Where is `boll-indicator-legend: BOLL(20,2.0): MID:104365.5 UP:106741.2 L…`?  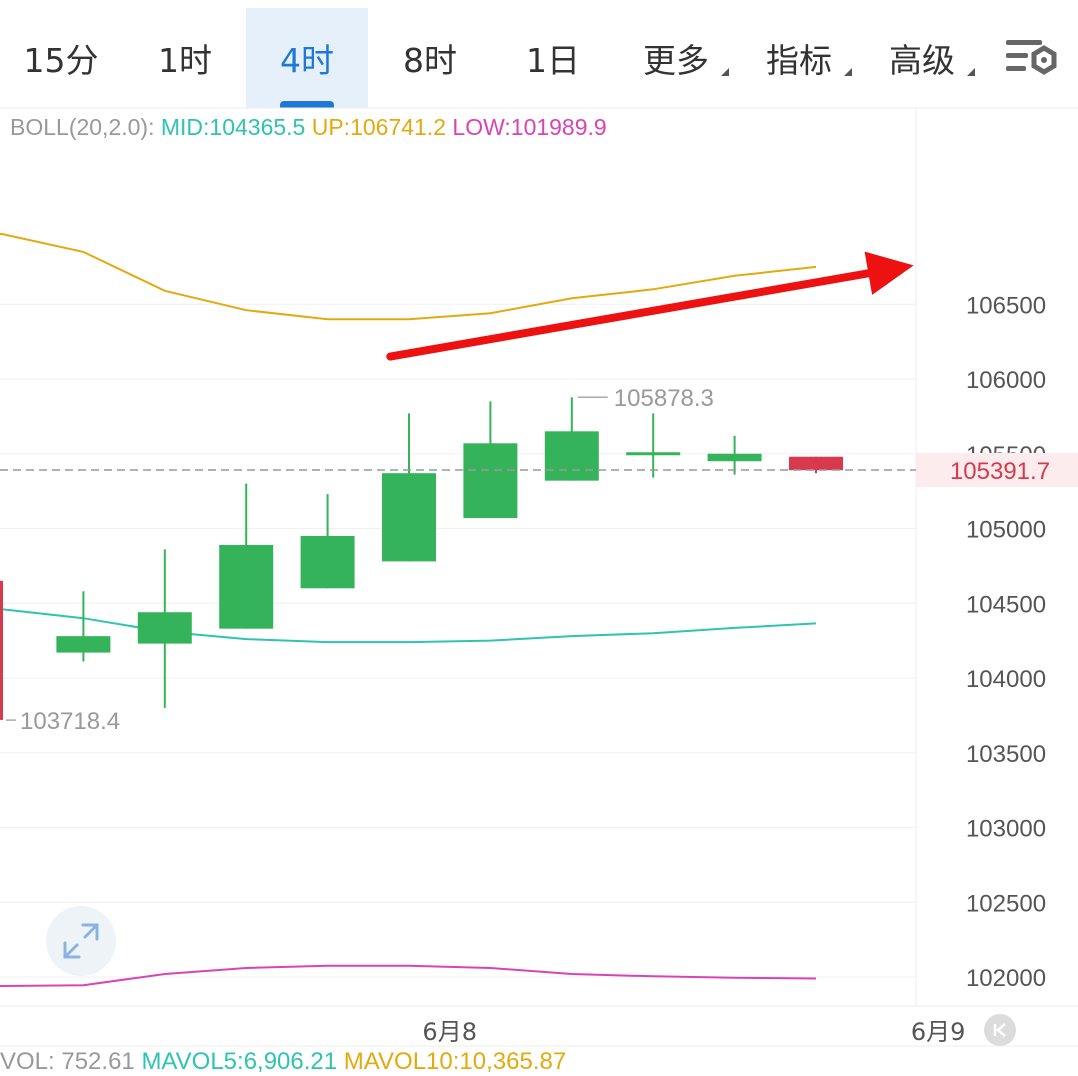
boll-indicator-legend: BOLL(20,2.0): MID:104365.5 UP:106741.2 L… is located at coordinates (308, 127).